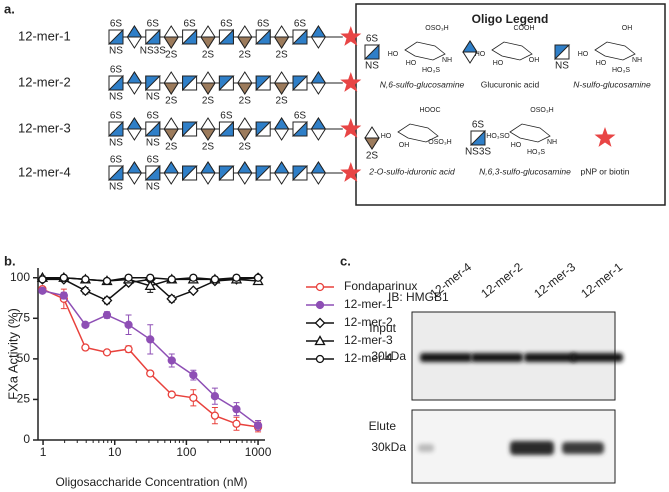 The height and width of the screenshot is (492, 669). I want to click on legend-label: 12-mer-1, so click(368, 304).